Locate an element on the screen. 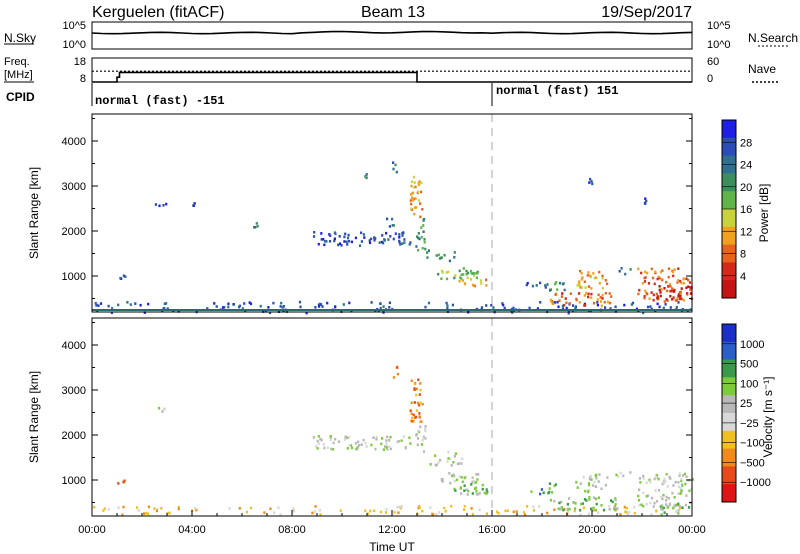 The image size is (800, 554). colorbar-tick-label: 100 is located at coordinates (749, 384).